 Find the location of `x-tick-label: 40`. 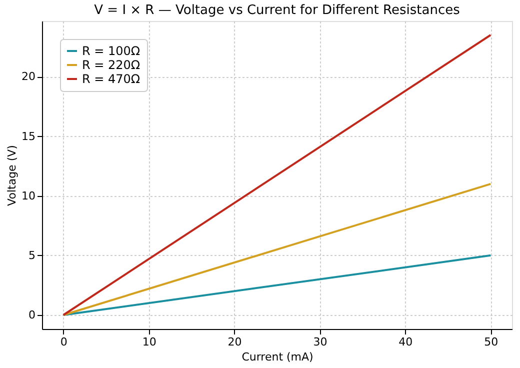

x-tick-label: 40 is located at coordinates (405, 342).